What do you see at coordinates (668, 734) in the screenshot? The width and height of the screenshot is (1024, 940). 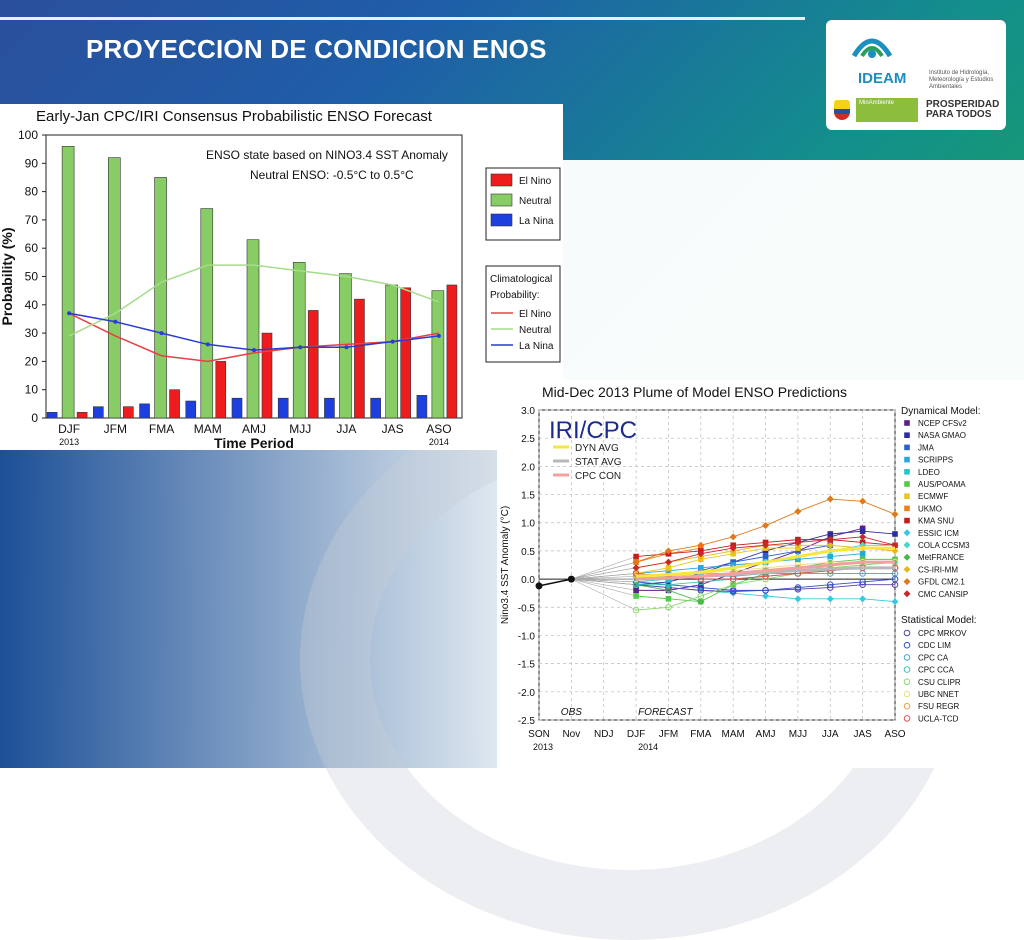 I see `x-tick-label: JFM` at bounding box center [668, 734].